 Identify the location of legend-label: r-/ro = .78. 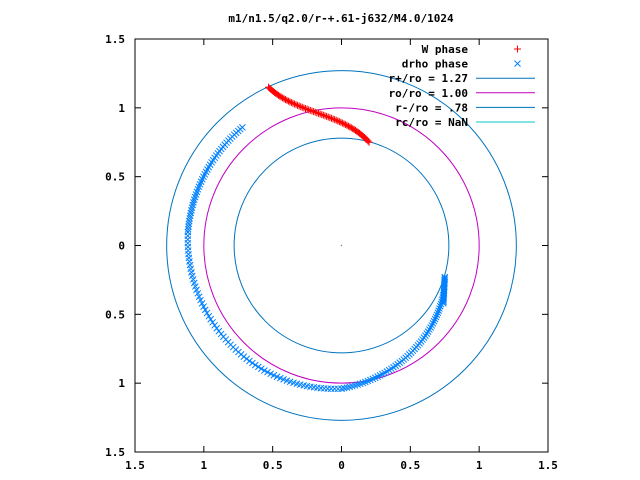
(431, 107).